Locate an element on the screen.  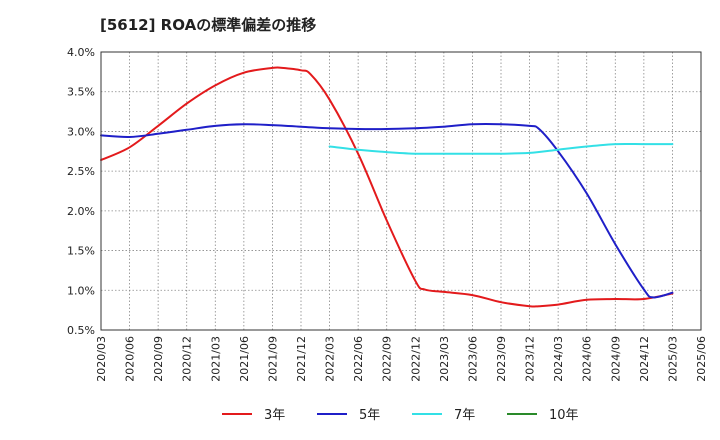
series-line-7年 is located at coordinates (501, 148).